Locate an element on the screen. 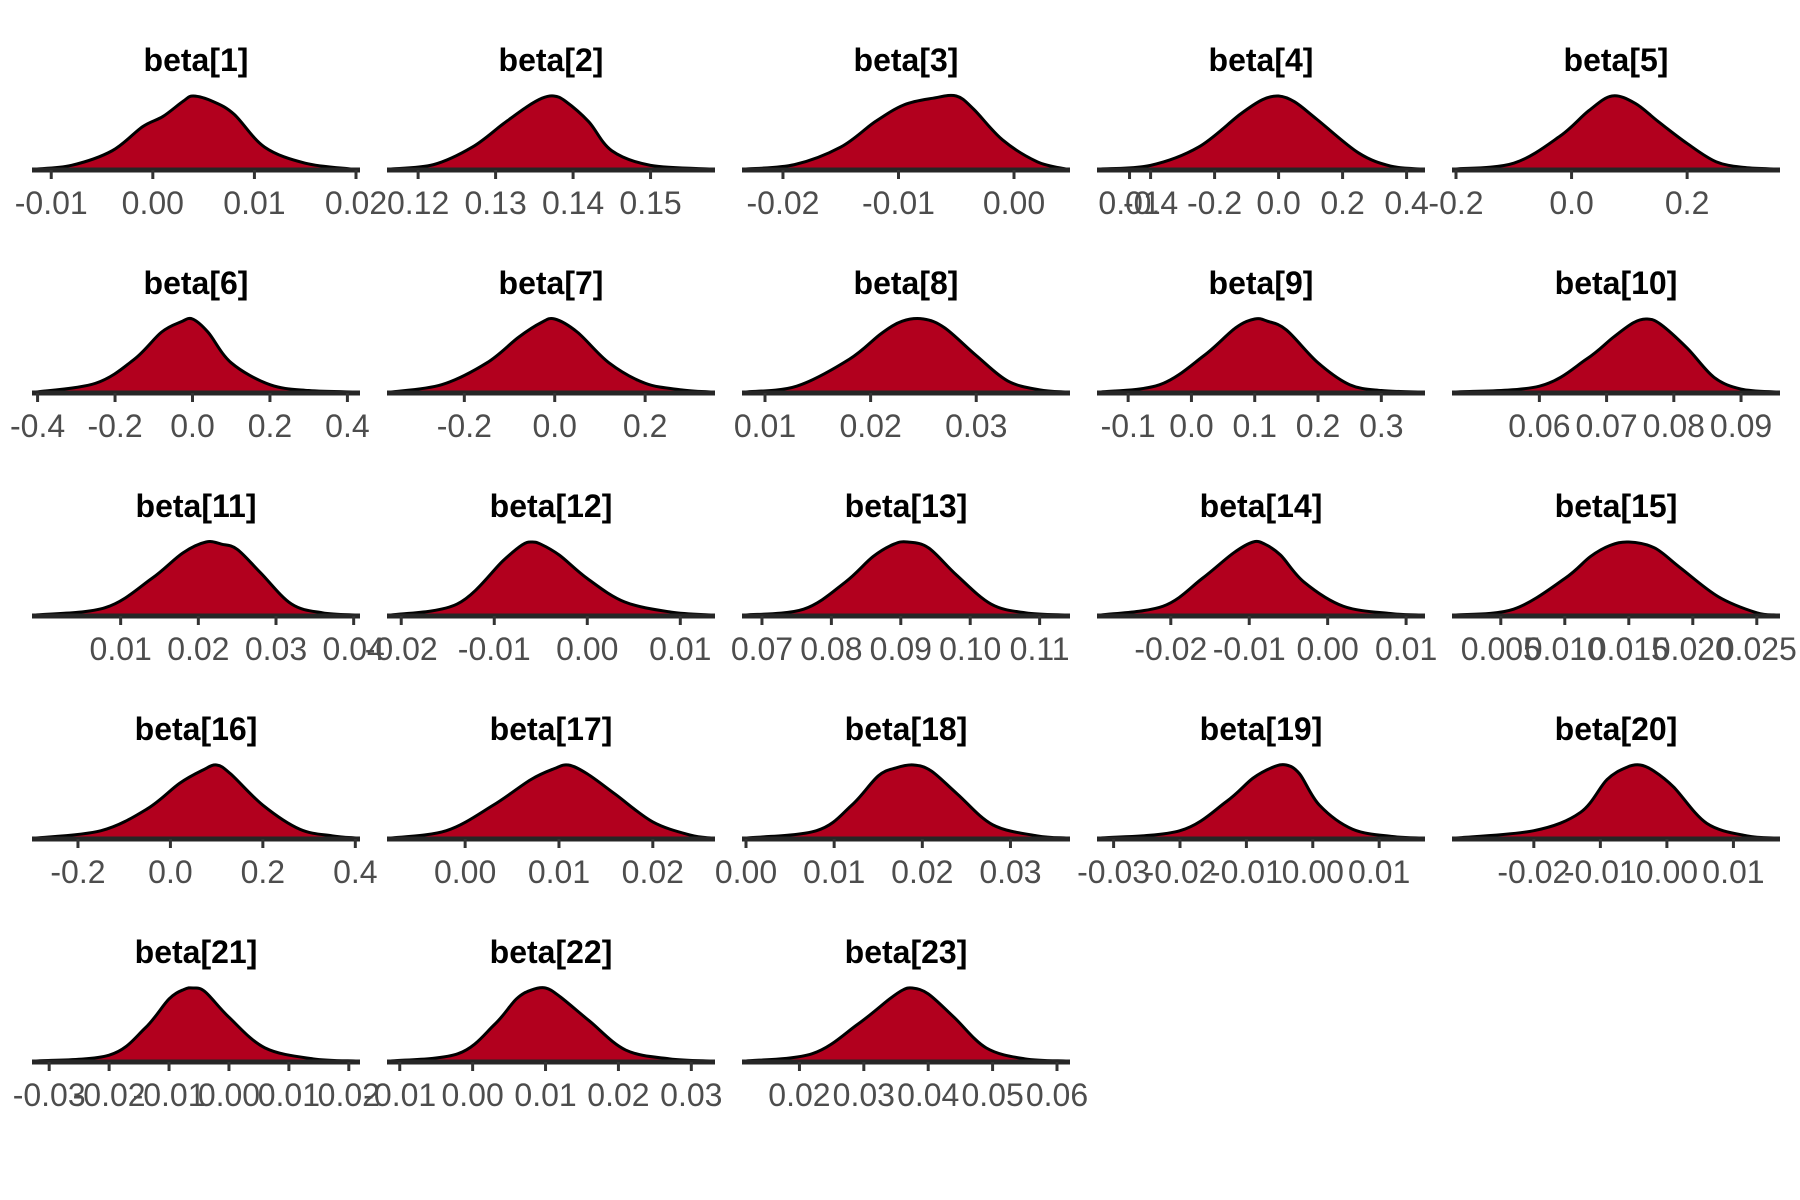 The image size is (1800, 1200). panel-title: beta[21] is located at coordinates (196, 952).